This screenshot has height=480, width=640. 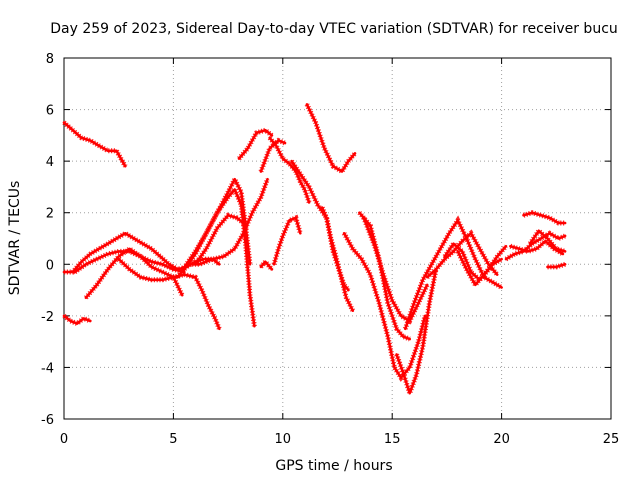 I want to click on y-tick-label: 2, so click(x=50, y=214).